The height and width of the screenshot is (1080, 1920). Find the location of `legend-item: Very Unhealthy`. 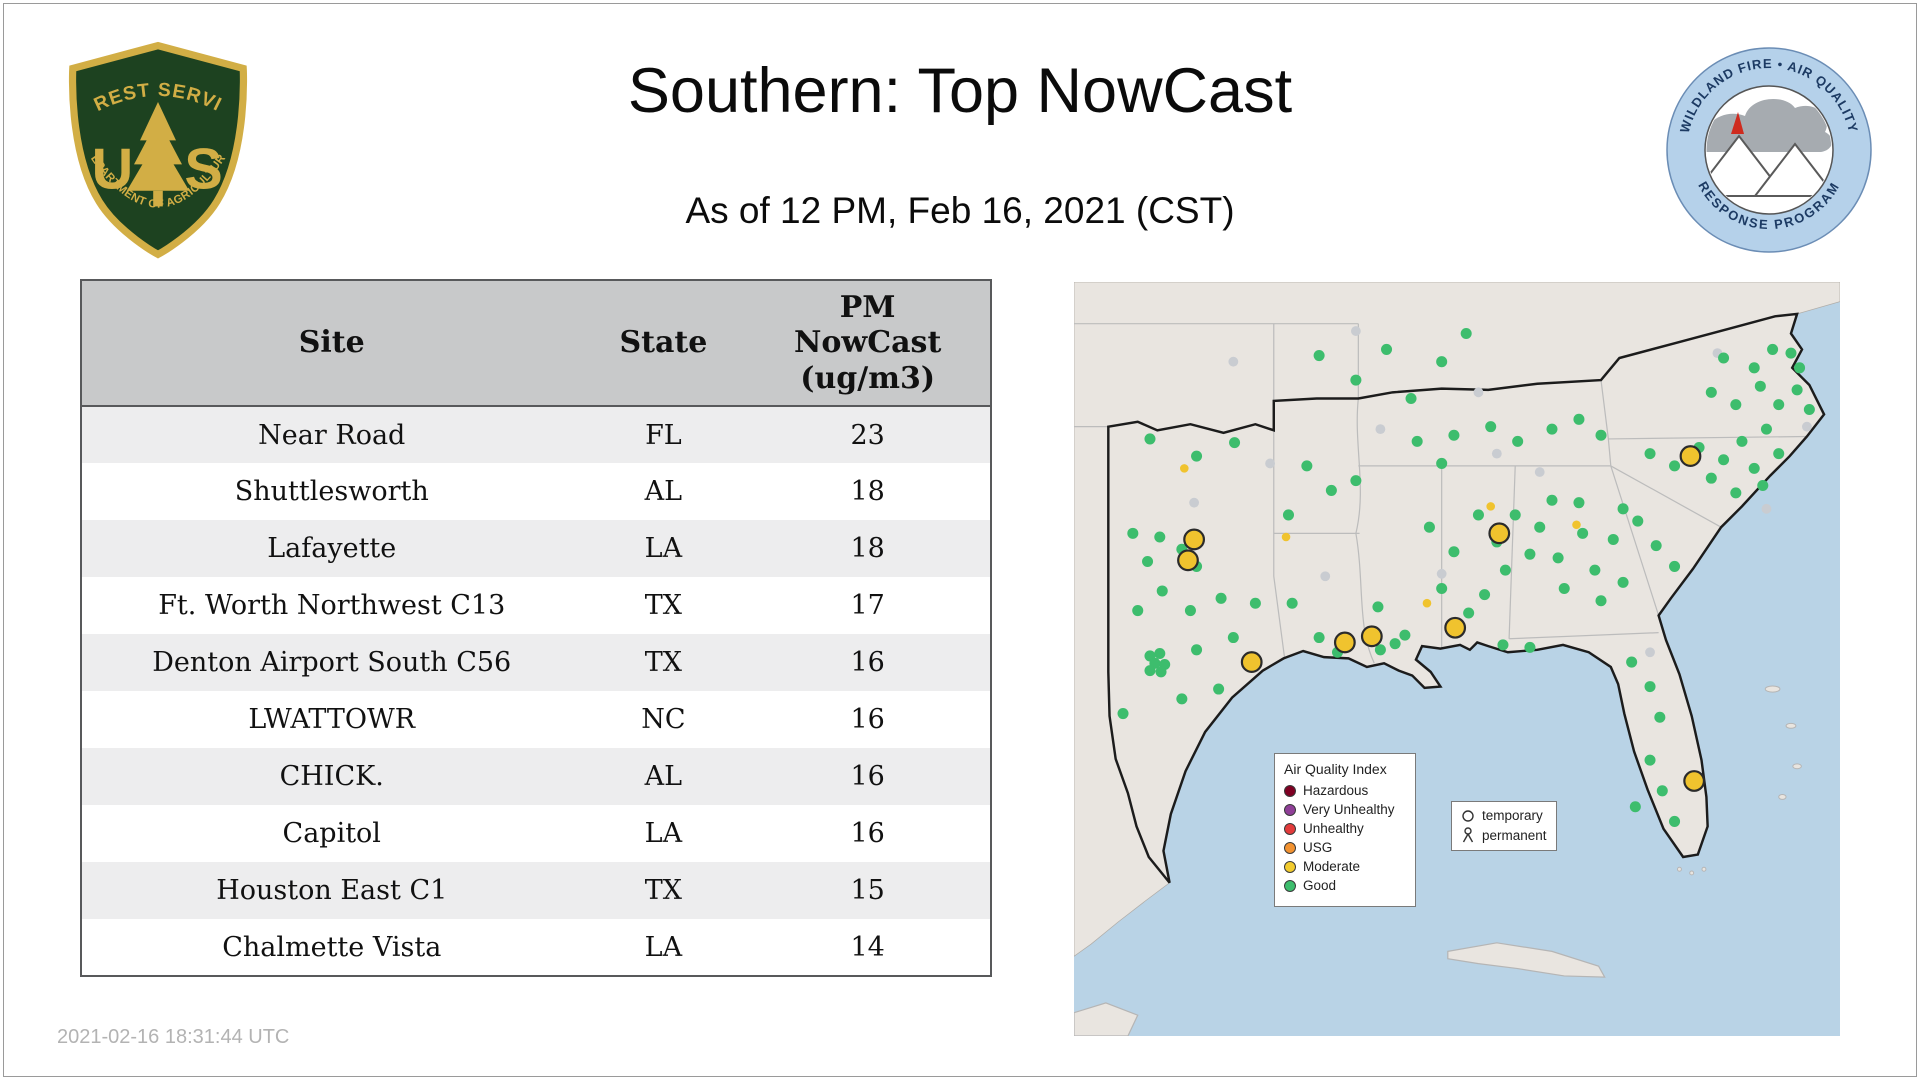

legend-item: Very Unhealthy is located at coordinates (1345, 809).